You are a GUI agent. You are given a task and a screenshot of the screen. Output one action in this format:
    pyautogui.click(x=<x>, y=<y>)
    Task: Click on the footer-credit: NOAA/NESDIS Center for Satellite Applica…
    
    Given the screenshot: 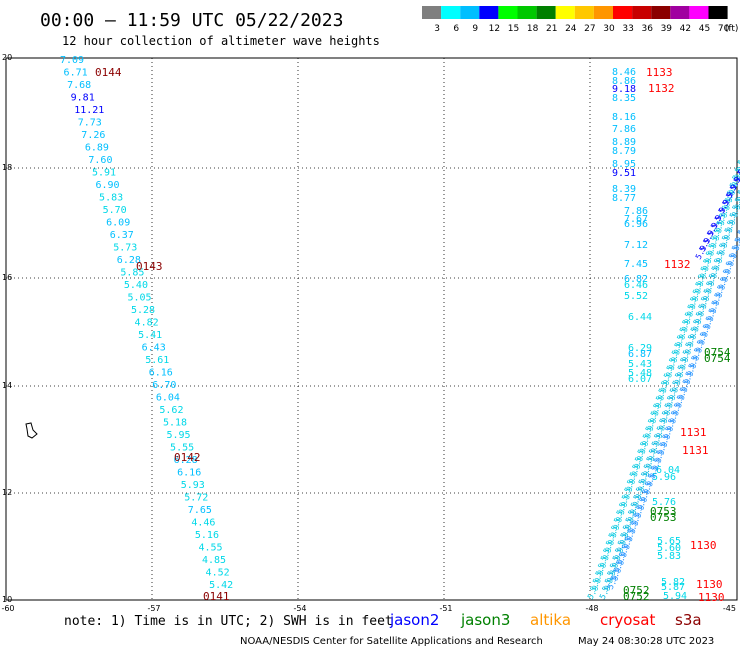 What is the action you would take?
    pyautogui.click(x=391, y=641)
    